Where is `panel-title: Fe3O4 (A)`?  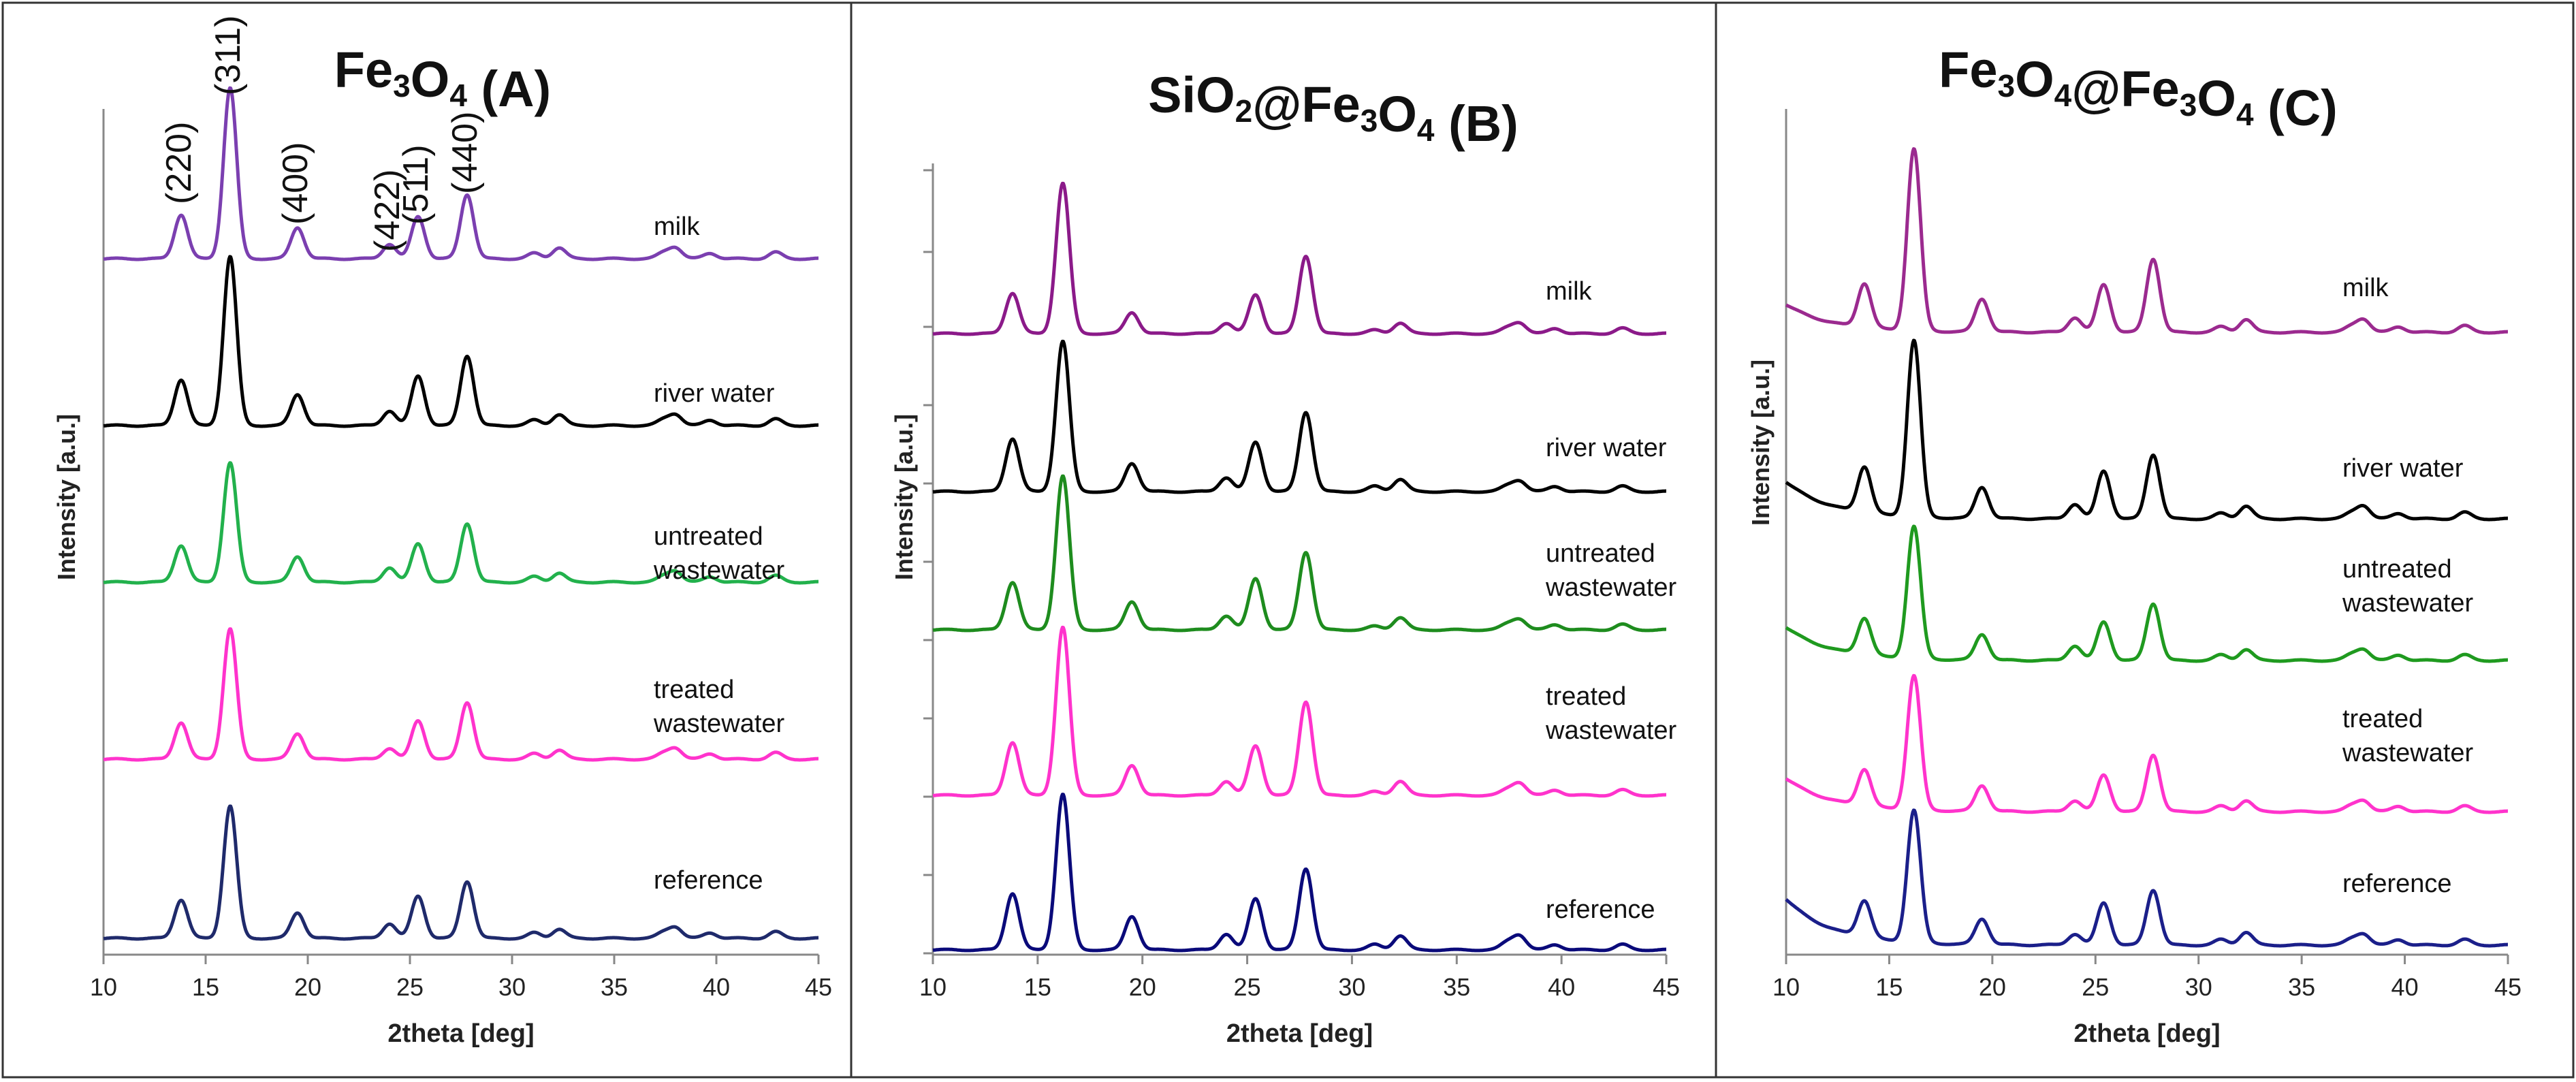
panel-title: Fe3O4 (A) is located at coordinates (442, 79).